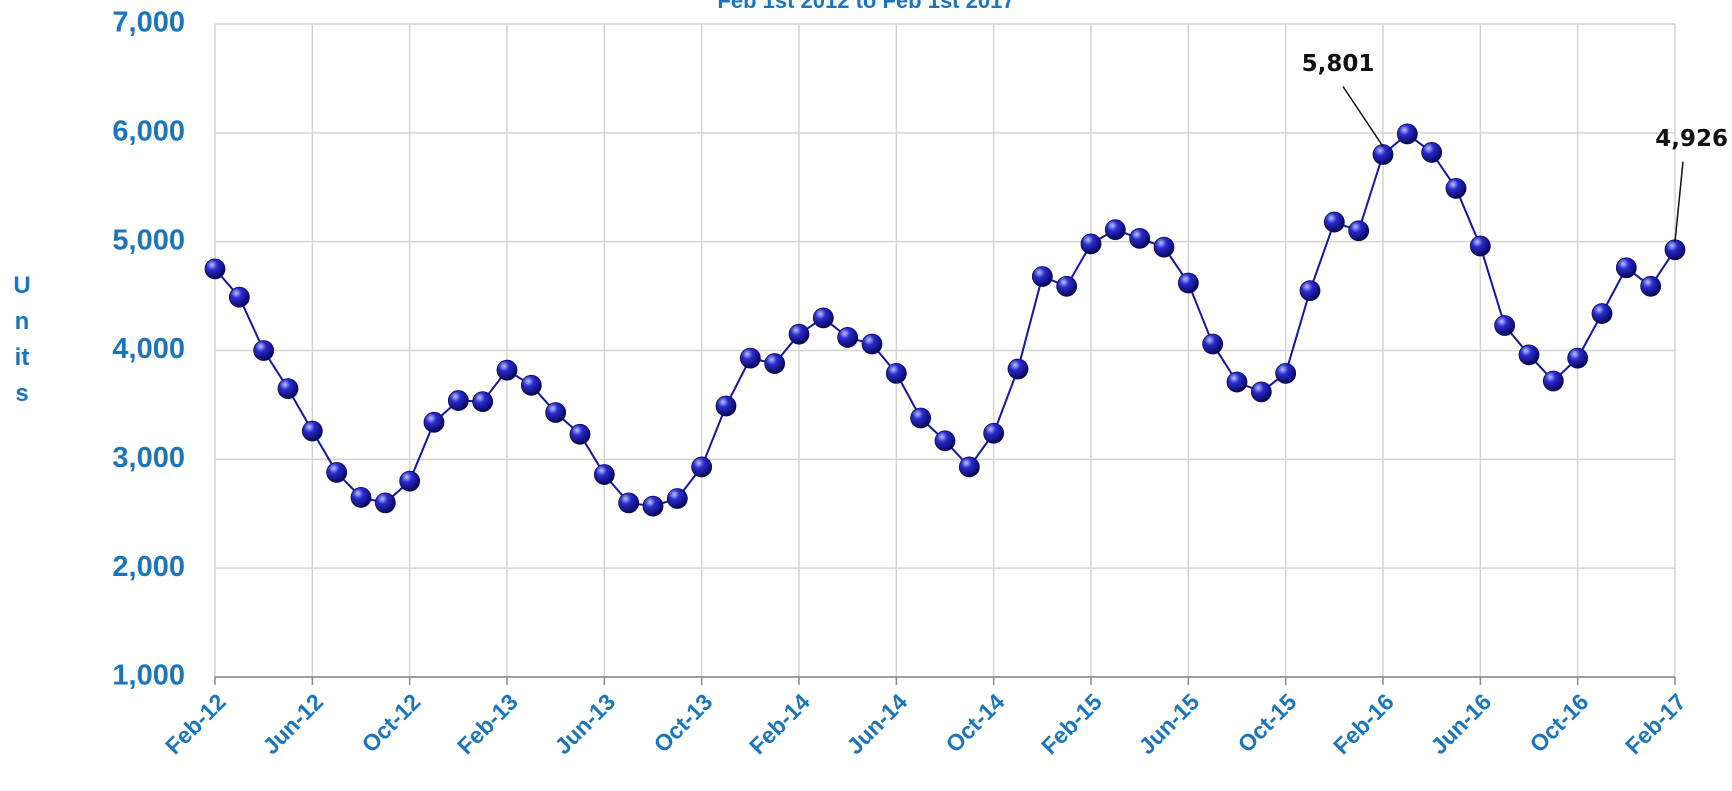 The width and height of the screenshot is (1732, 791). What do you see at coordinates (148, 131) in the screenshot?
I see `y-tick-label: 6,000` at bounding box center [148, 131].